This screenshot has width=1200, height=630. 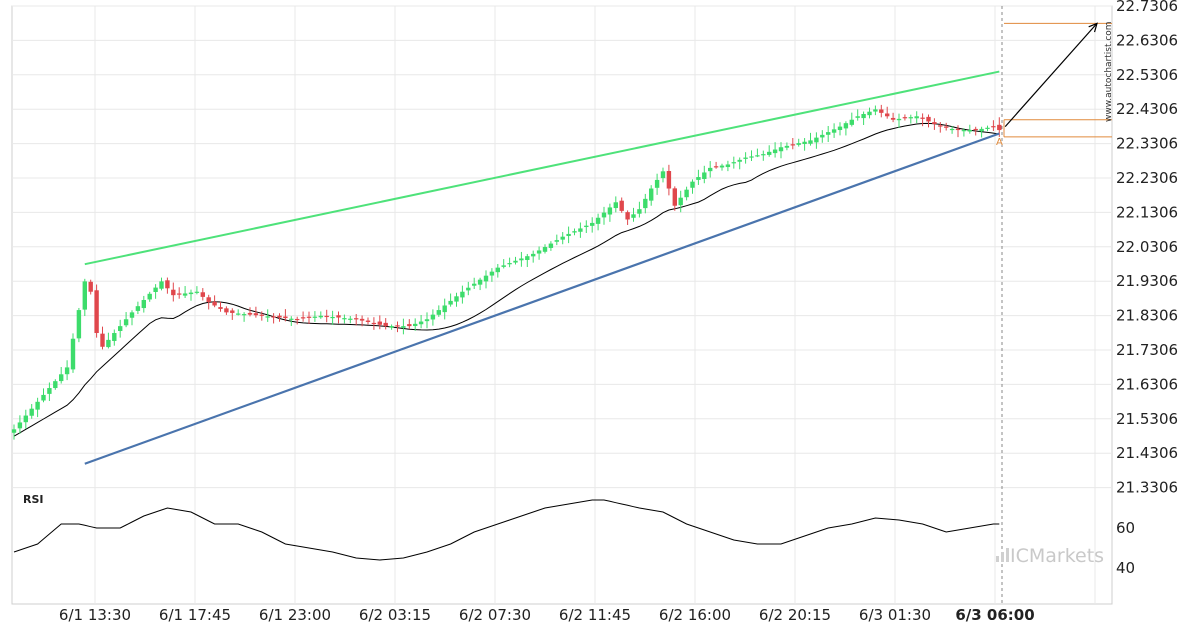 What do you see at coordinates (795, 615) in the screenshot?
I see `x-tick-label: 6/2 20:15` at bounding box center [795, 615].